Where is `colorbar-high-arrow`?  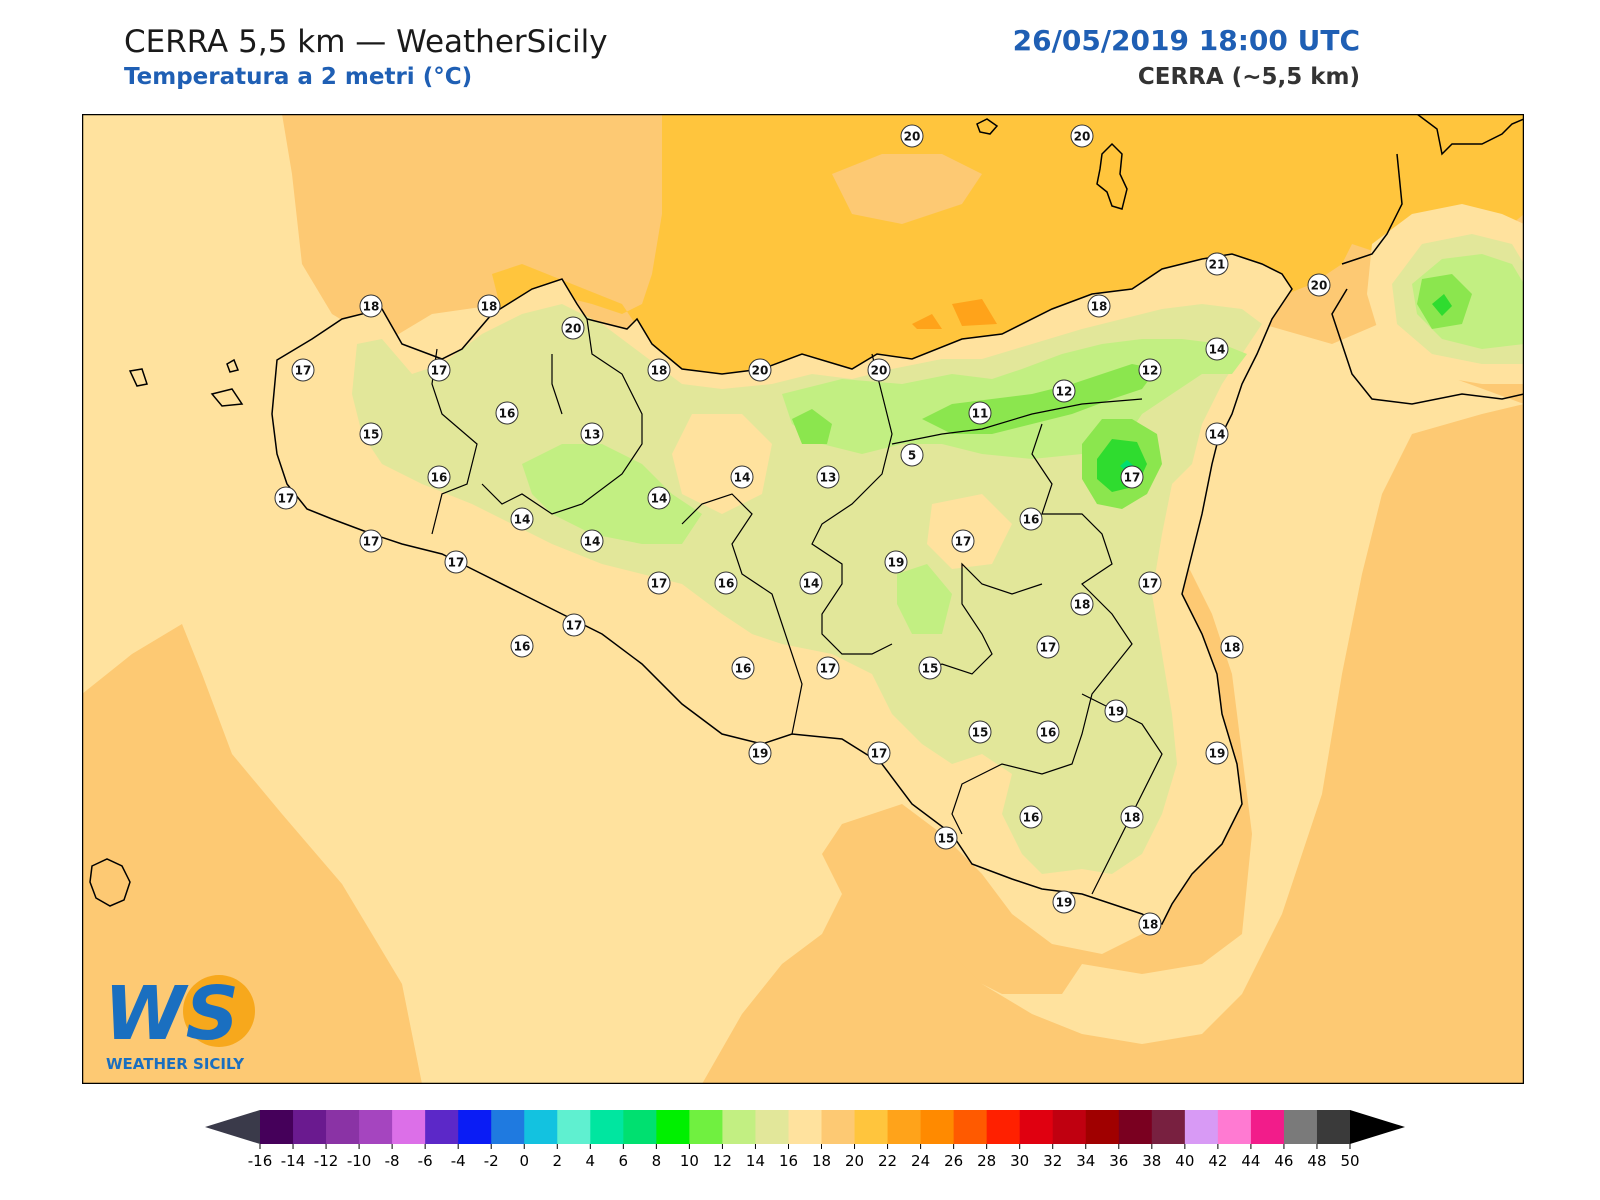
colorbar-high-arrow is located at coordinates (1377, 1127).